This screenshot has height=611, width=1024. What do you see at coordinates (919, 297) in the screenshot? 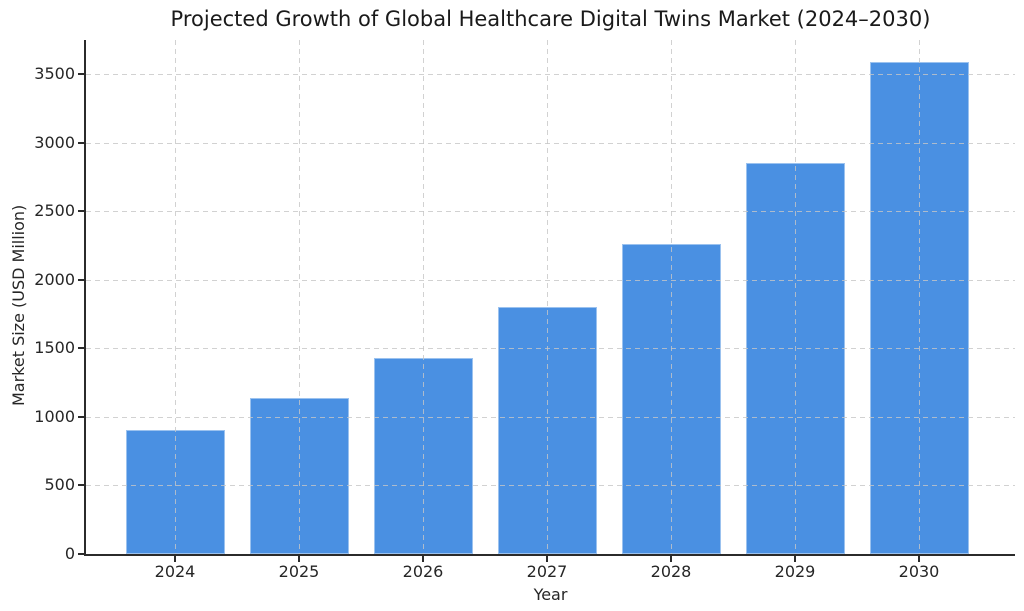
I see `v-gridline-2030` at bounding box center [919, 297].